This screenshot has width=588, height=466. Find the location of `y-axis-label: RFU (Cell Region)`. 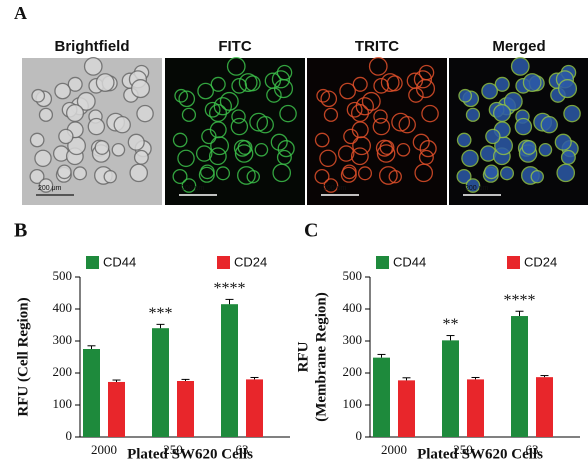

y-axis-label: RFU (Cell Region) is located at coordinates (23, 356).